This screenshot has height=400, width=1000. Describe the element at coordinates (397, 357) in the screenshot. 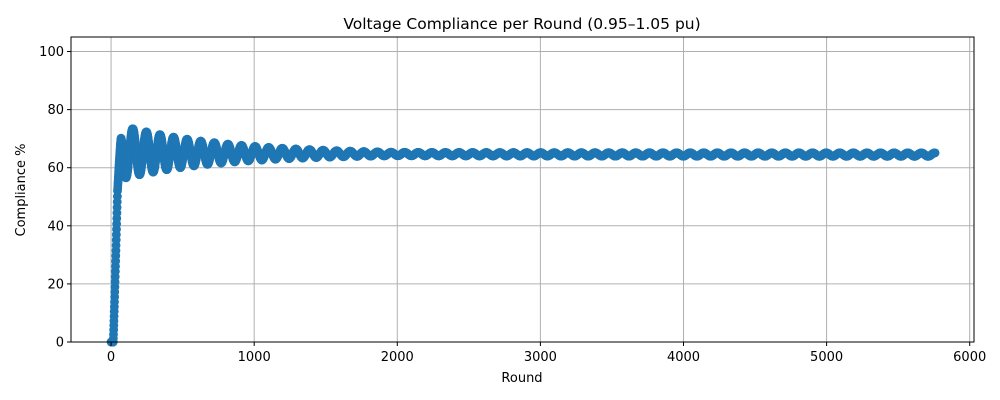

I see `x-tick-label: 2000` at that location.